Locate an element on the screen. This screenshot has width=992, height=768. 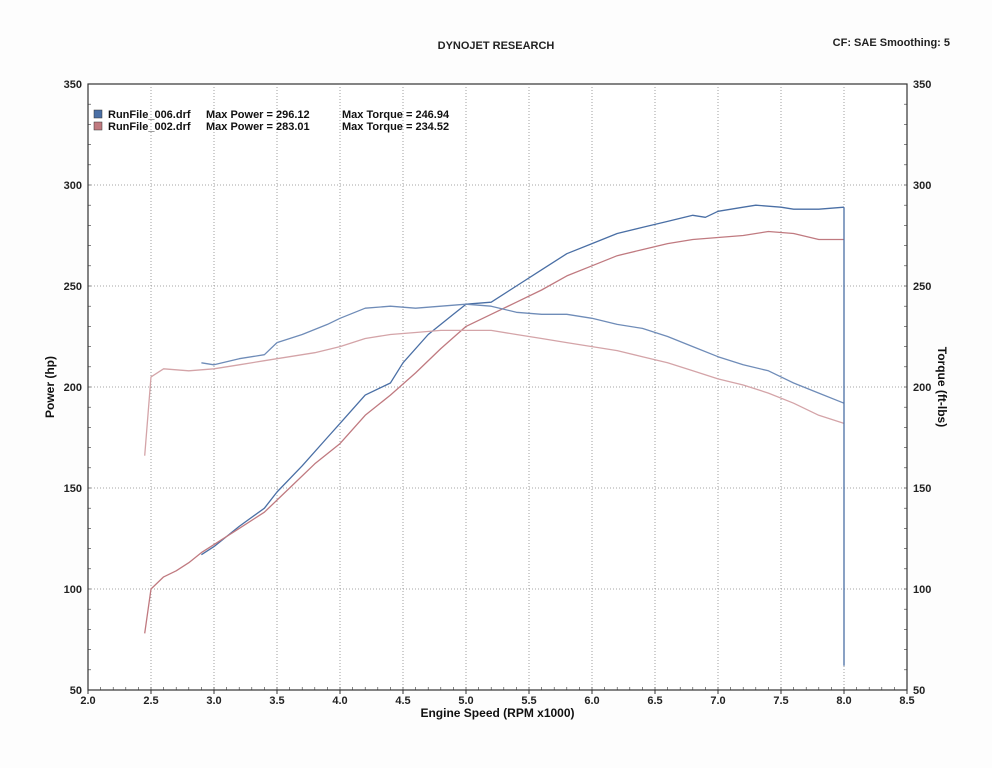
legend-max-power: Max Power = 283.01 is located at coordinates (258, 127).